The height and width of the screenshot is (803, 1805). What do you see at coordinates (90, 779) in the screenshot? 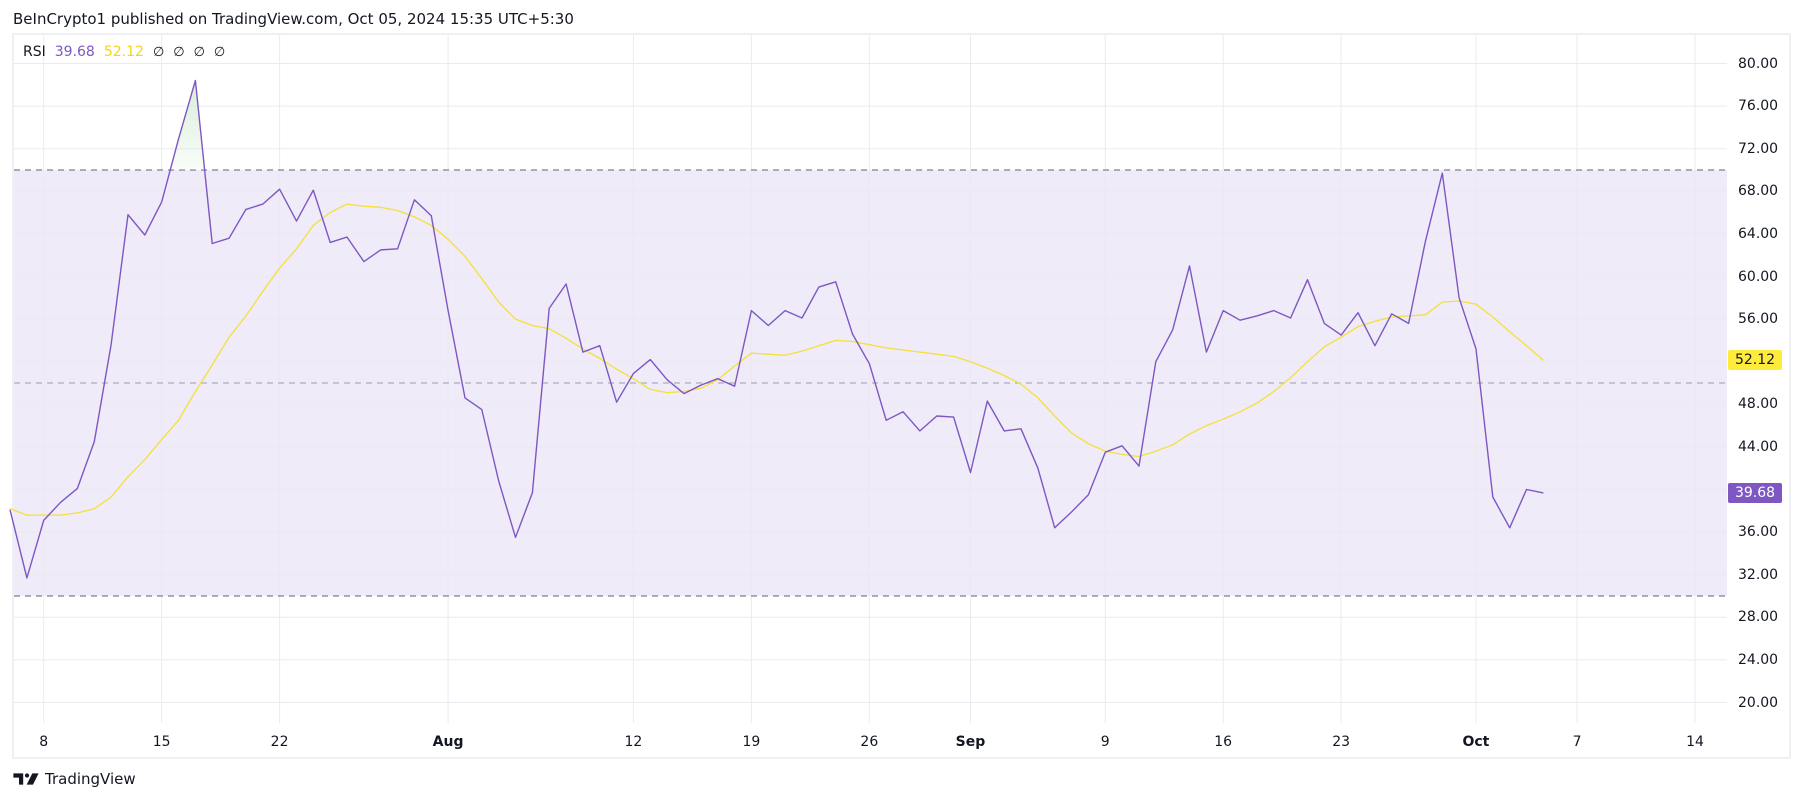
I see `tradingview-brand-name: TradingView` at bounding box center [90, 779].